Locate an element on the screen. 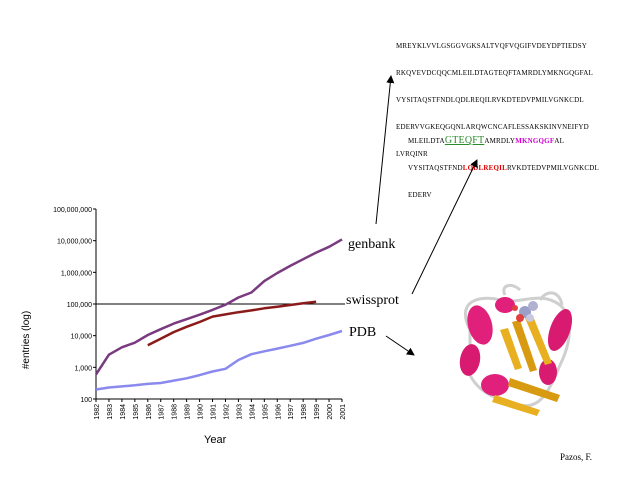  arrow-pdb-to-structure is located at coordinates (400, 345).